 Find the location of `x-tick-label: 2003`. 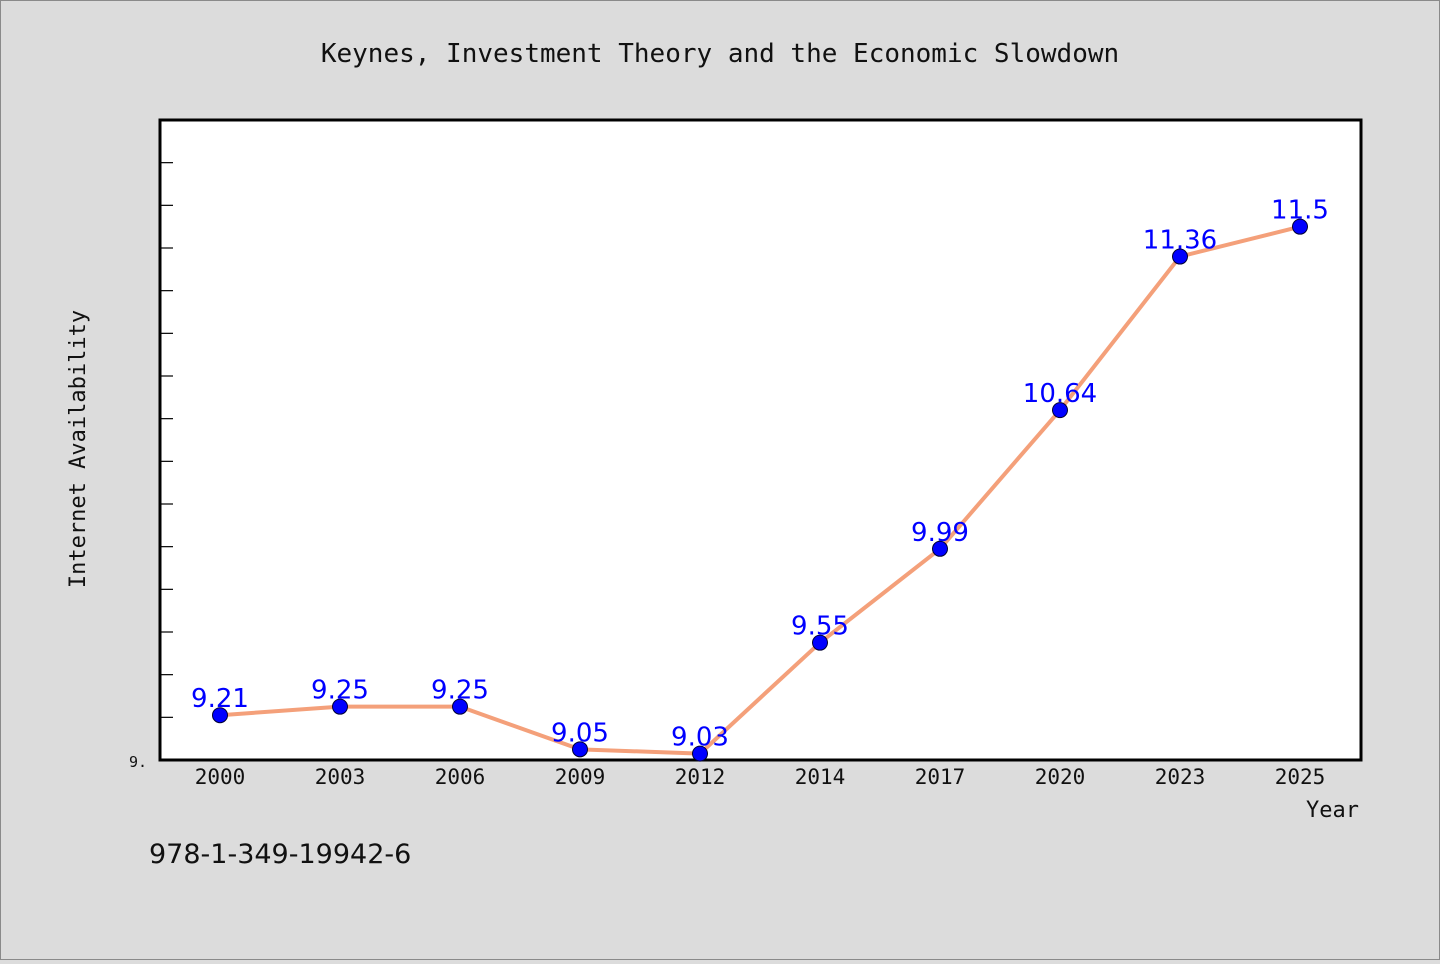

x-tick-label: 2003 is located at coordinates (340, 777).